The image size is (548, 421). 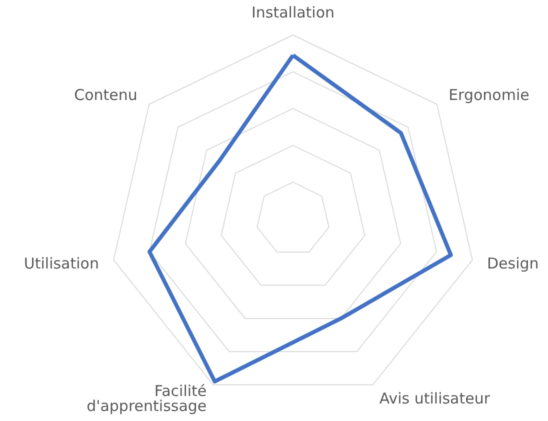 What do you see at coordinates (293, 13) in the screenshot?
I see `spoke-label: Installation` at bounding box center [293, 13].